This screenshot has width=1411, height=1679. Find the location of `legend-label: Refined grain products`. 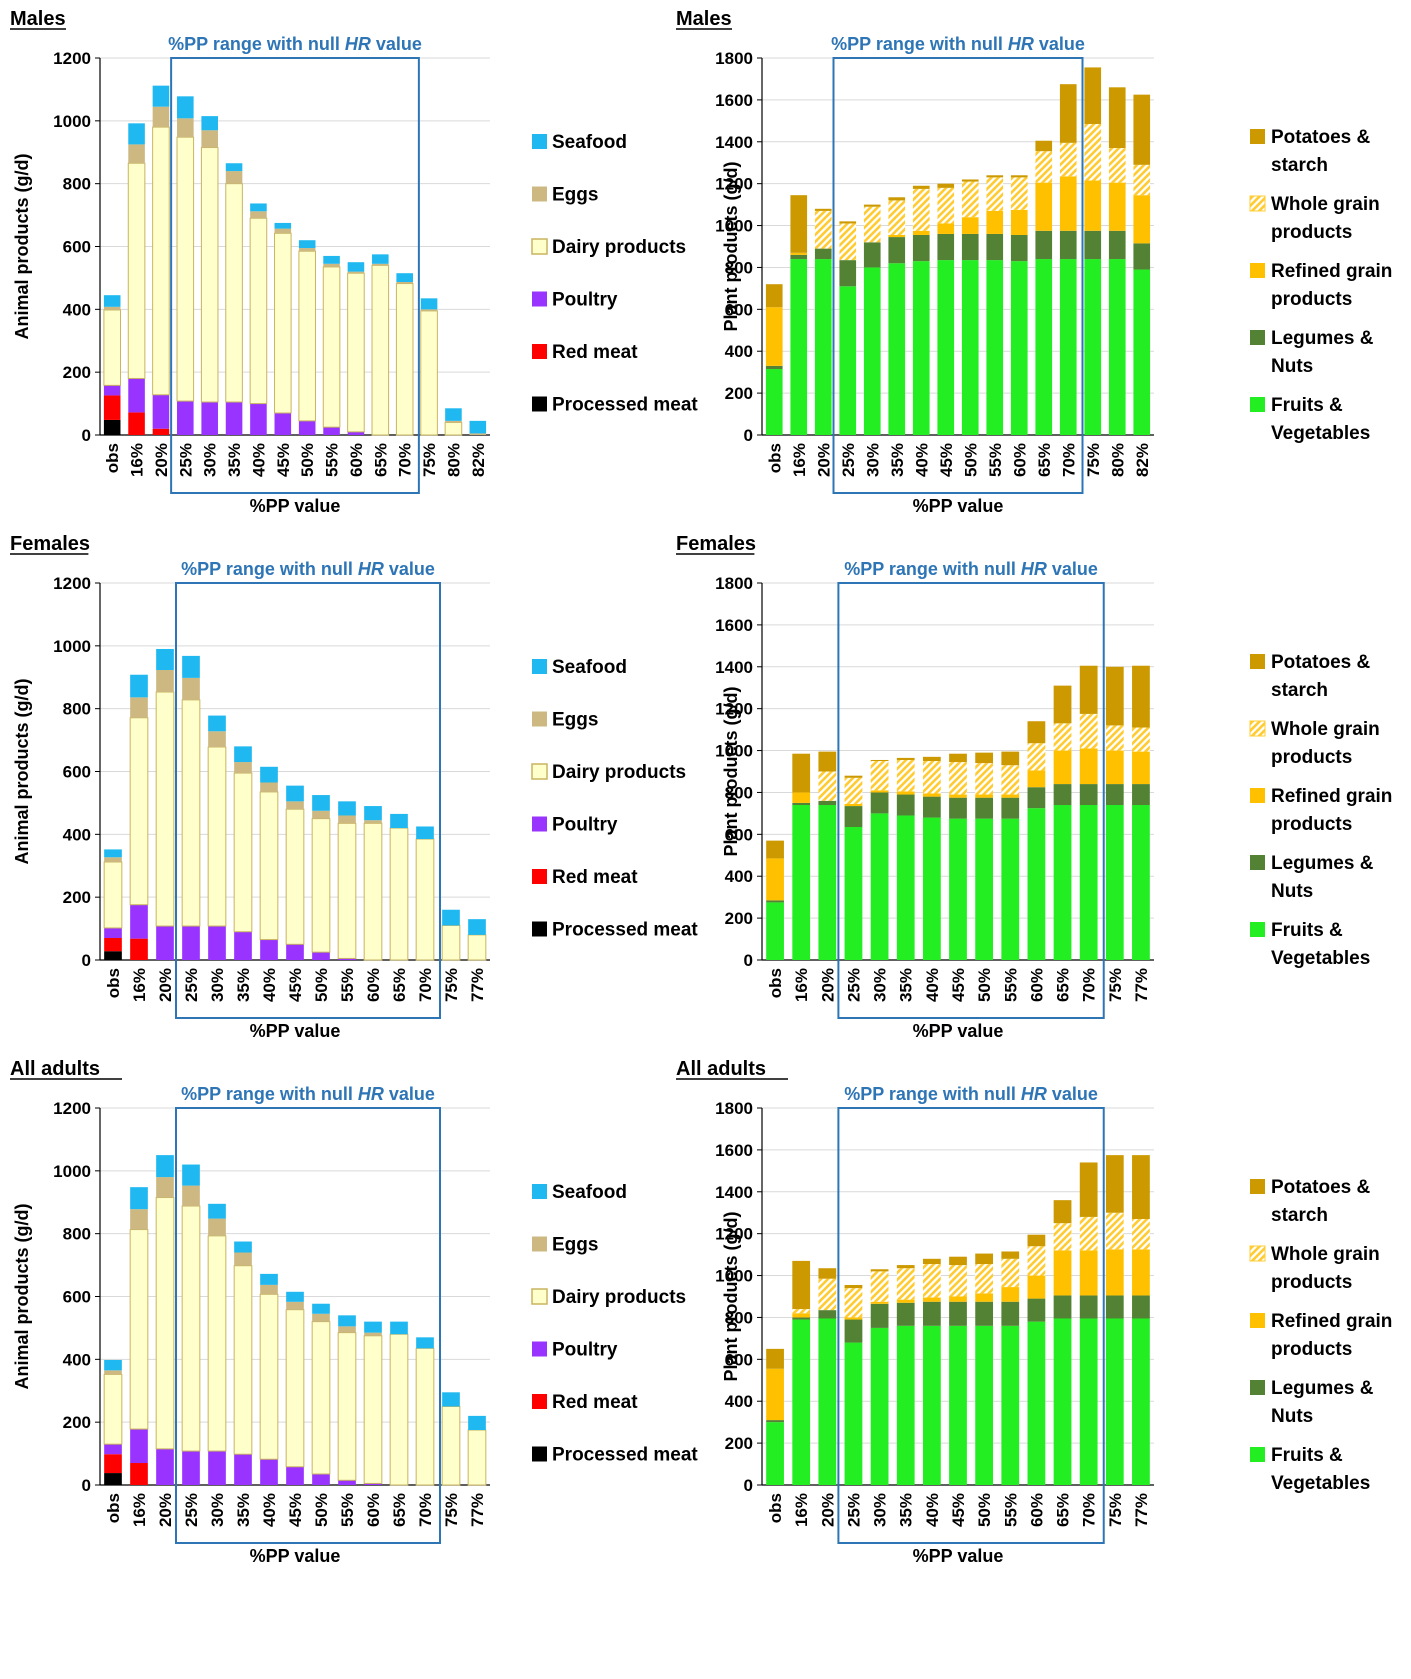

legend-label: Refined grain products is located at coordinates (1331, 285).